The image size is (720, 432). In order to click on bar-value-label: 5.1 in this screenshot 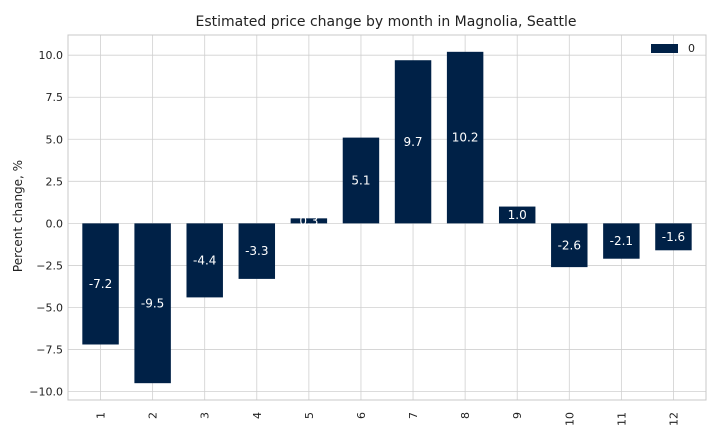, I will do `click(360, 180)`.